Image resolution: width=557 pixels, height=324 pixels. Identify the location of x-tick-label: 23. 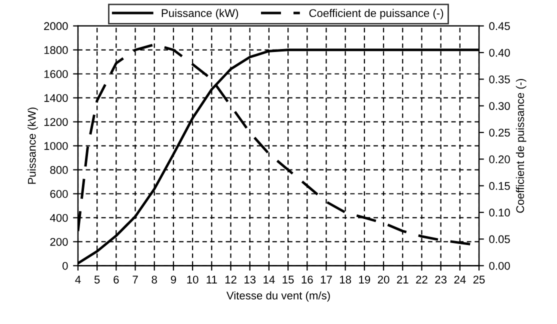
(441, 280).